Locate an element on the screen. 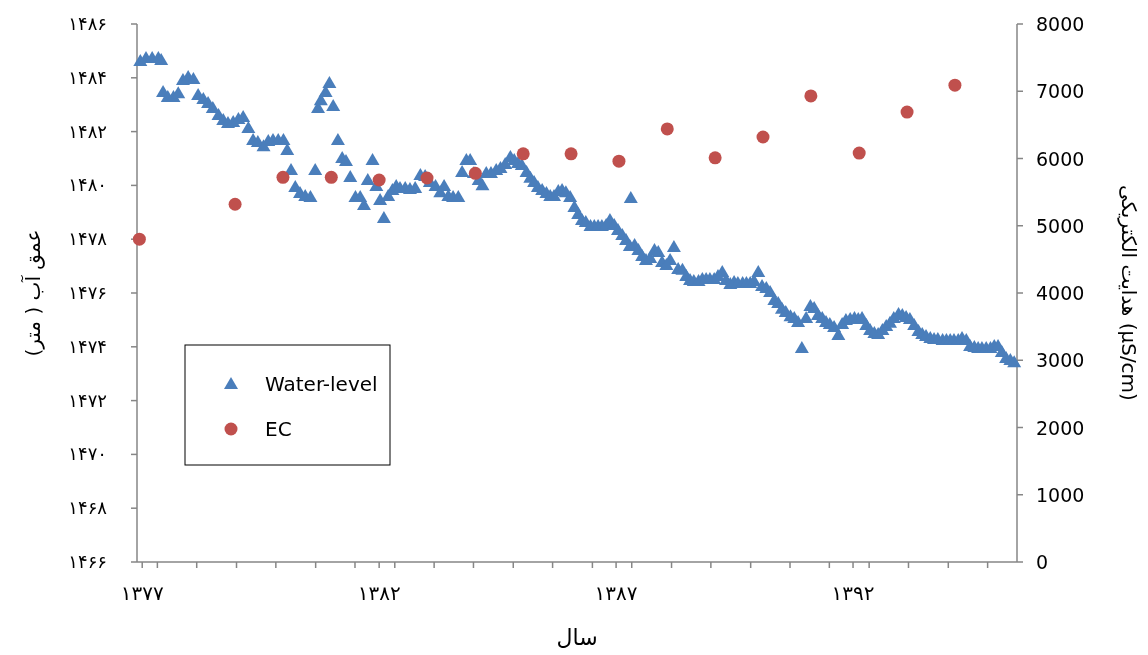 The width and height of the screenshot is (1148, 655). y2-tick-label: 7000 is located at coordinates (1060, 91).